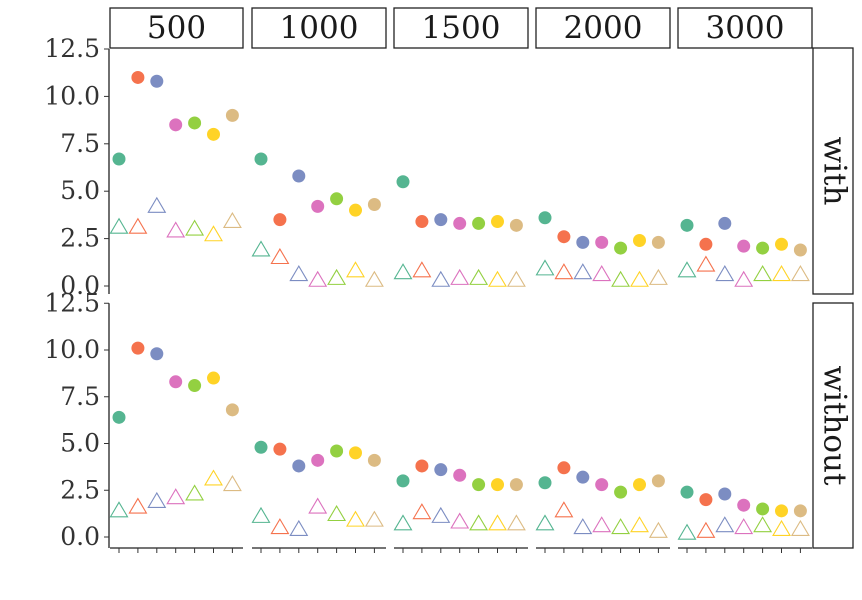  Describe the element at coordinates (72, 95) in the screenshot. I see `y-tick-label-with: 10.0` at that location.